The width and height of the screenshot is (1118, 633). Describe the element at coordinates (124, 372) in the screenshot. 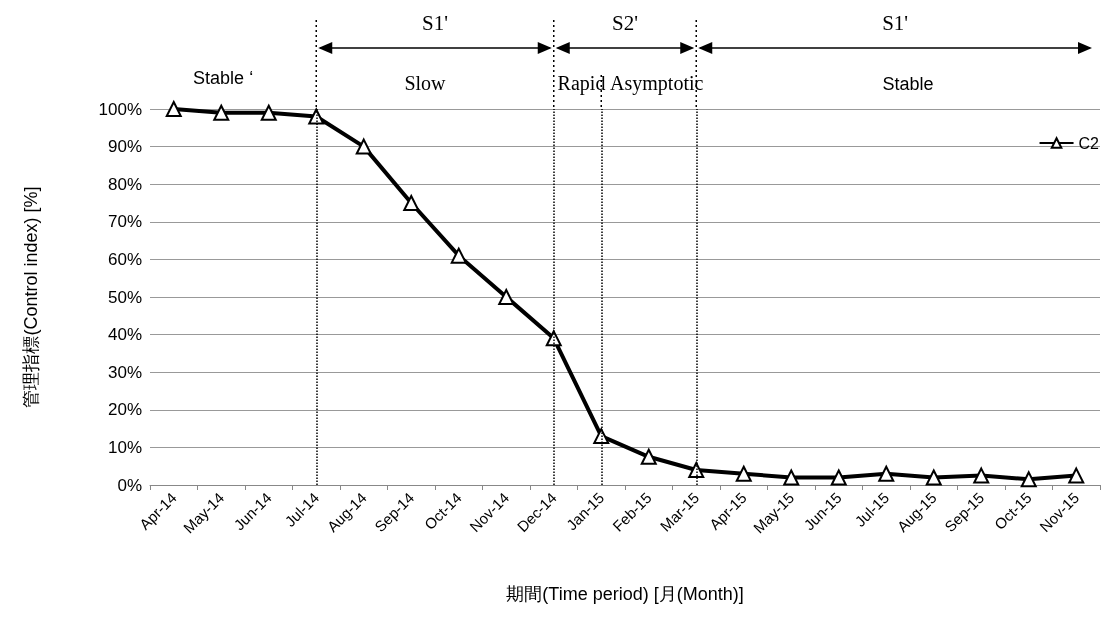

I see `y-tick-label: 30%` at that location.